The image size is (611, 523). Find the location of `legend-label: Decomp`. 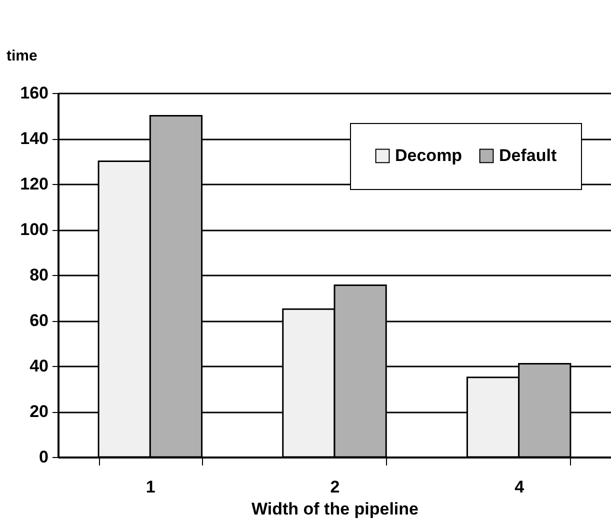

legend-label: Decomp is located at coordinates (428, 155).